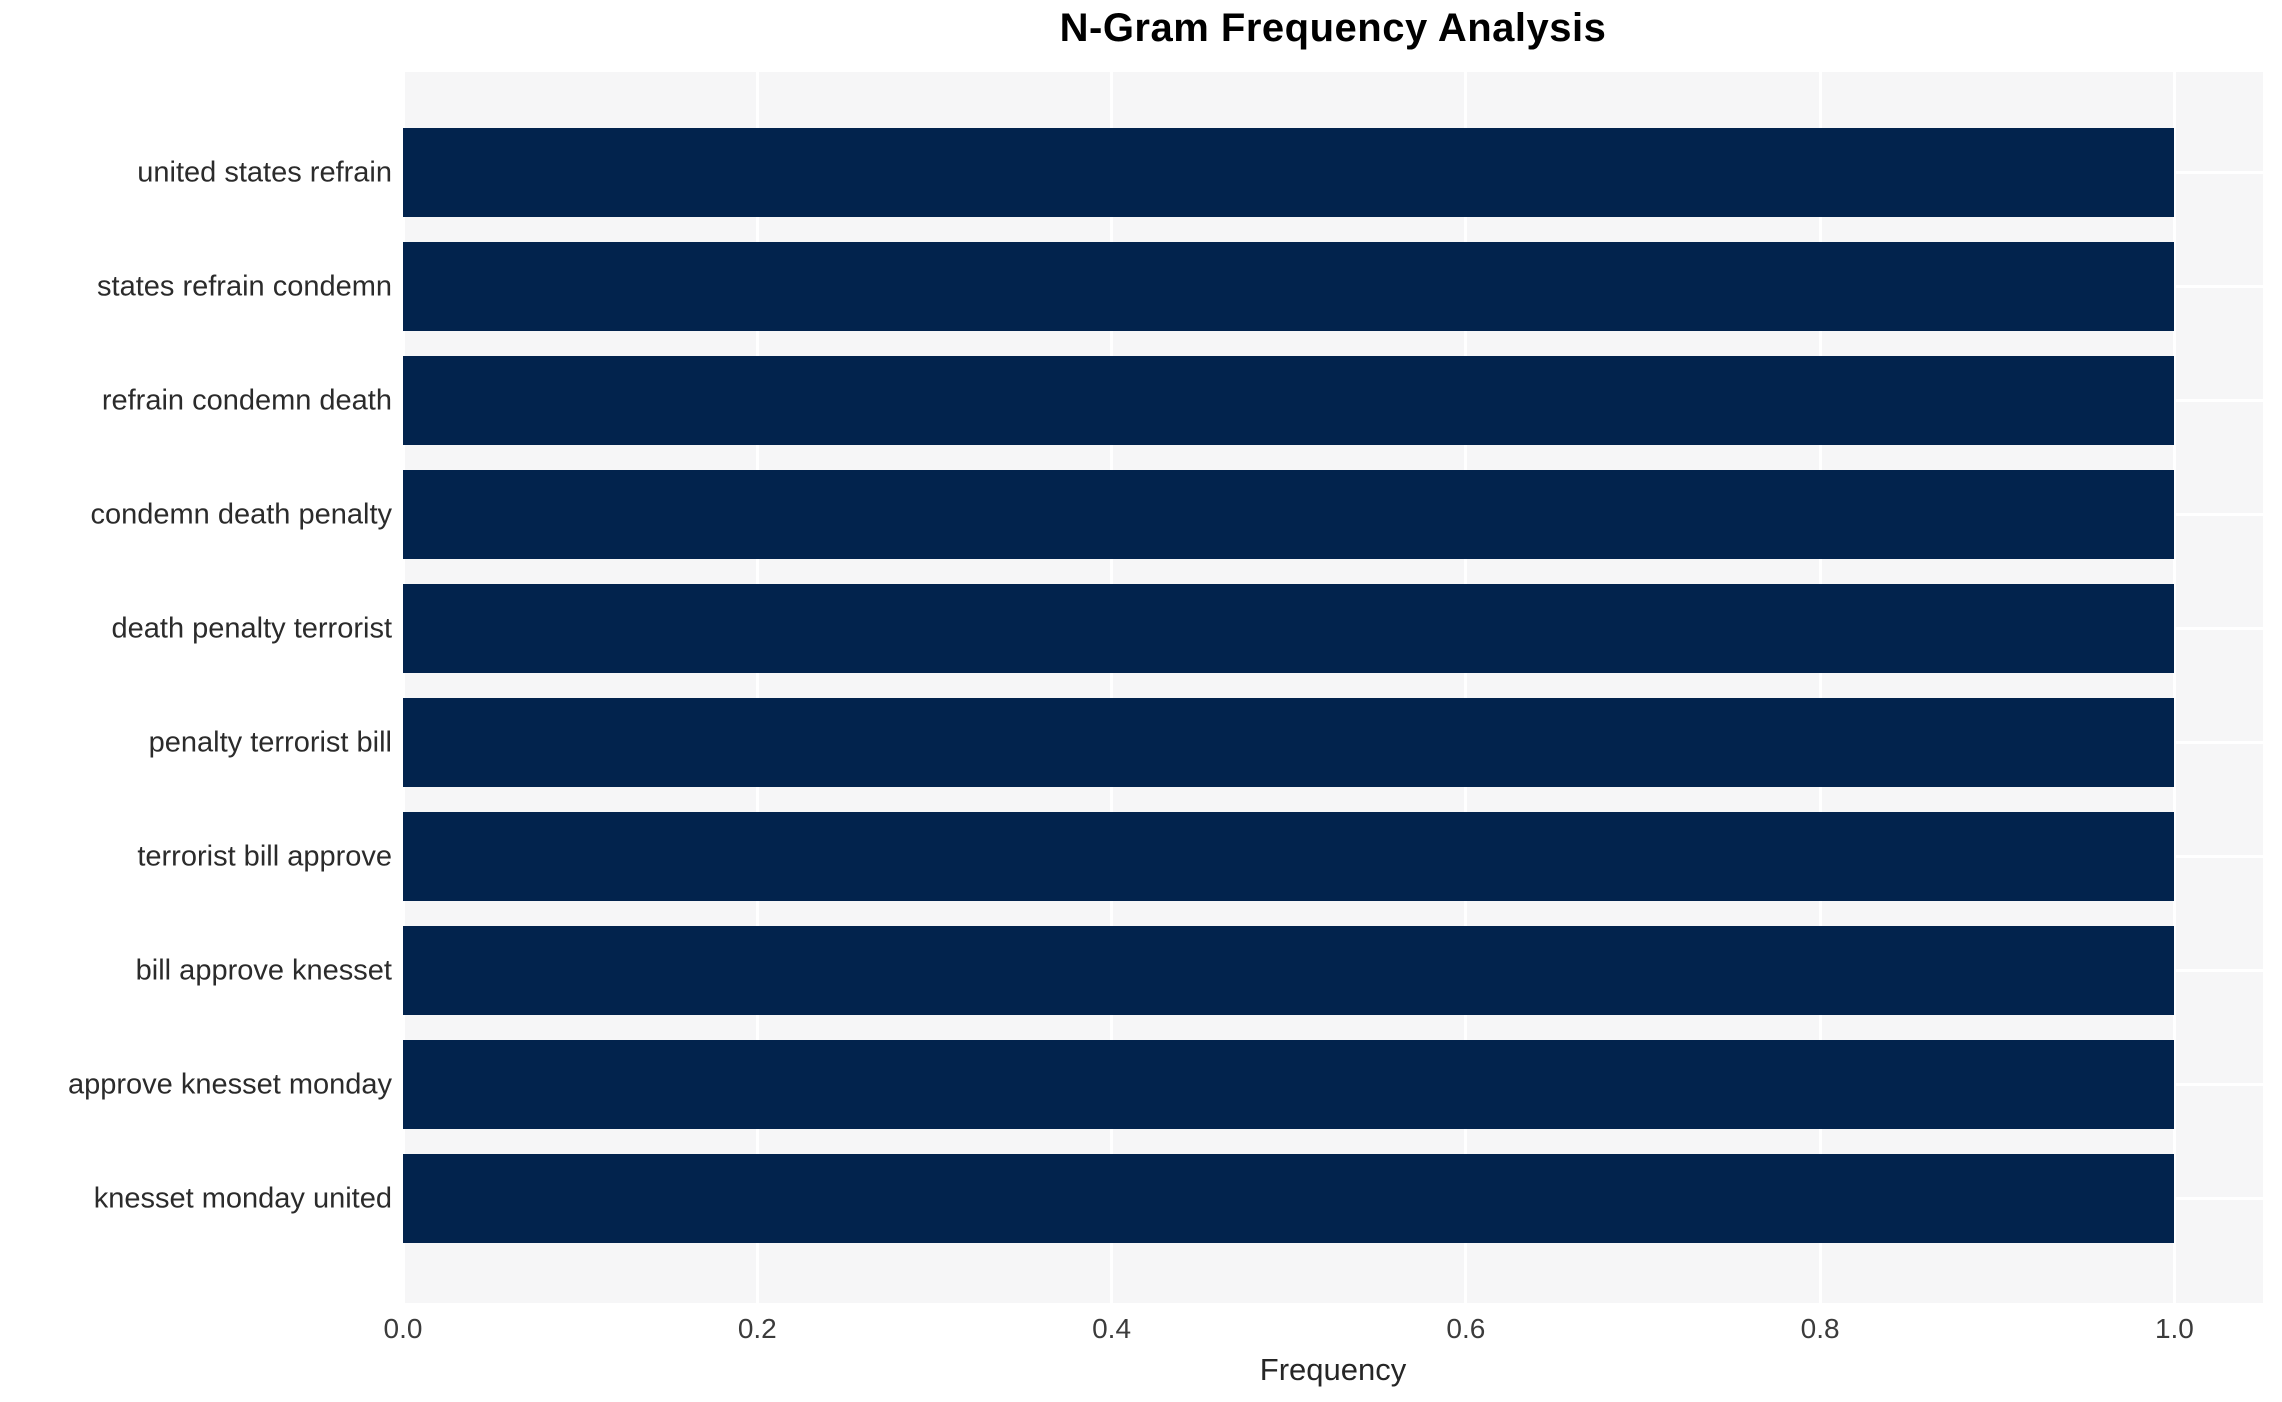 The image size is (2282, 1402). What do you see at coordinates (270, 742) in the screenshot?
I see `y-tick-label: penalty terrorist bill` at bounding box center [270, 742].